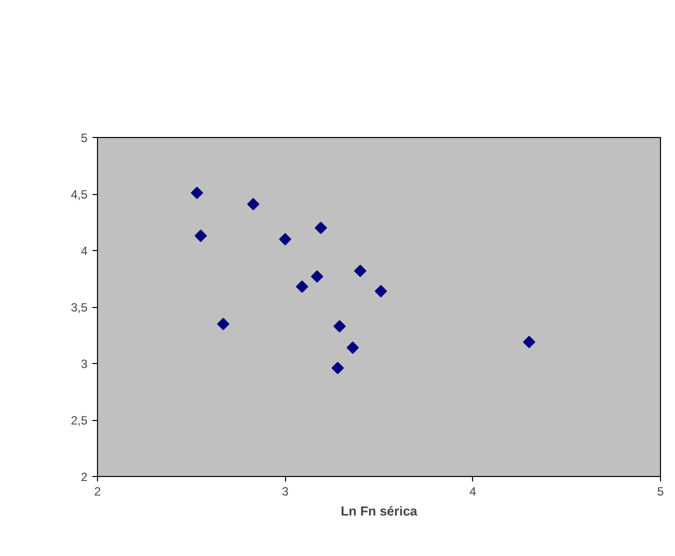 The image size is (675, 556). Describe the element at coordinates (79, 195) in the screenshot. I see `y-tick-label: 4,5` at that location.